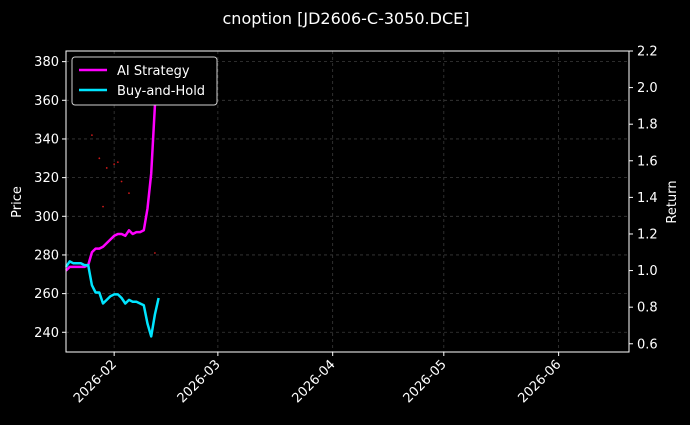  I want to click on y-tick-label: 240, so click(46, 333).